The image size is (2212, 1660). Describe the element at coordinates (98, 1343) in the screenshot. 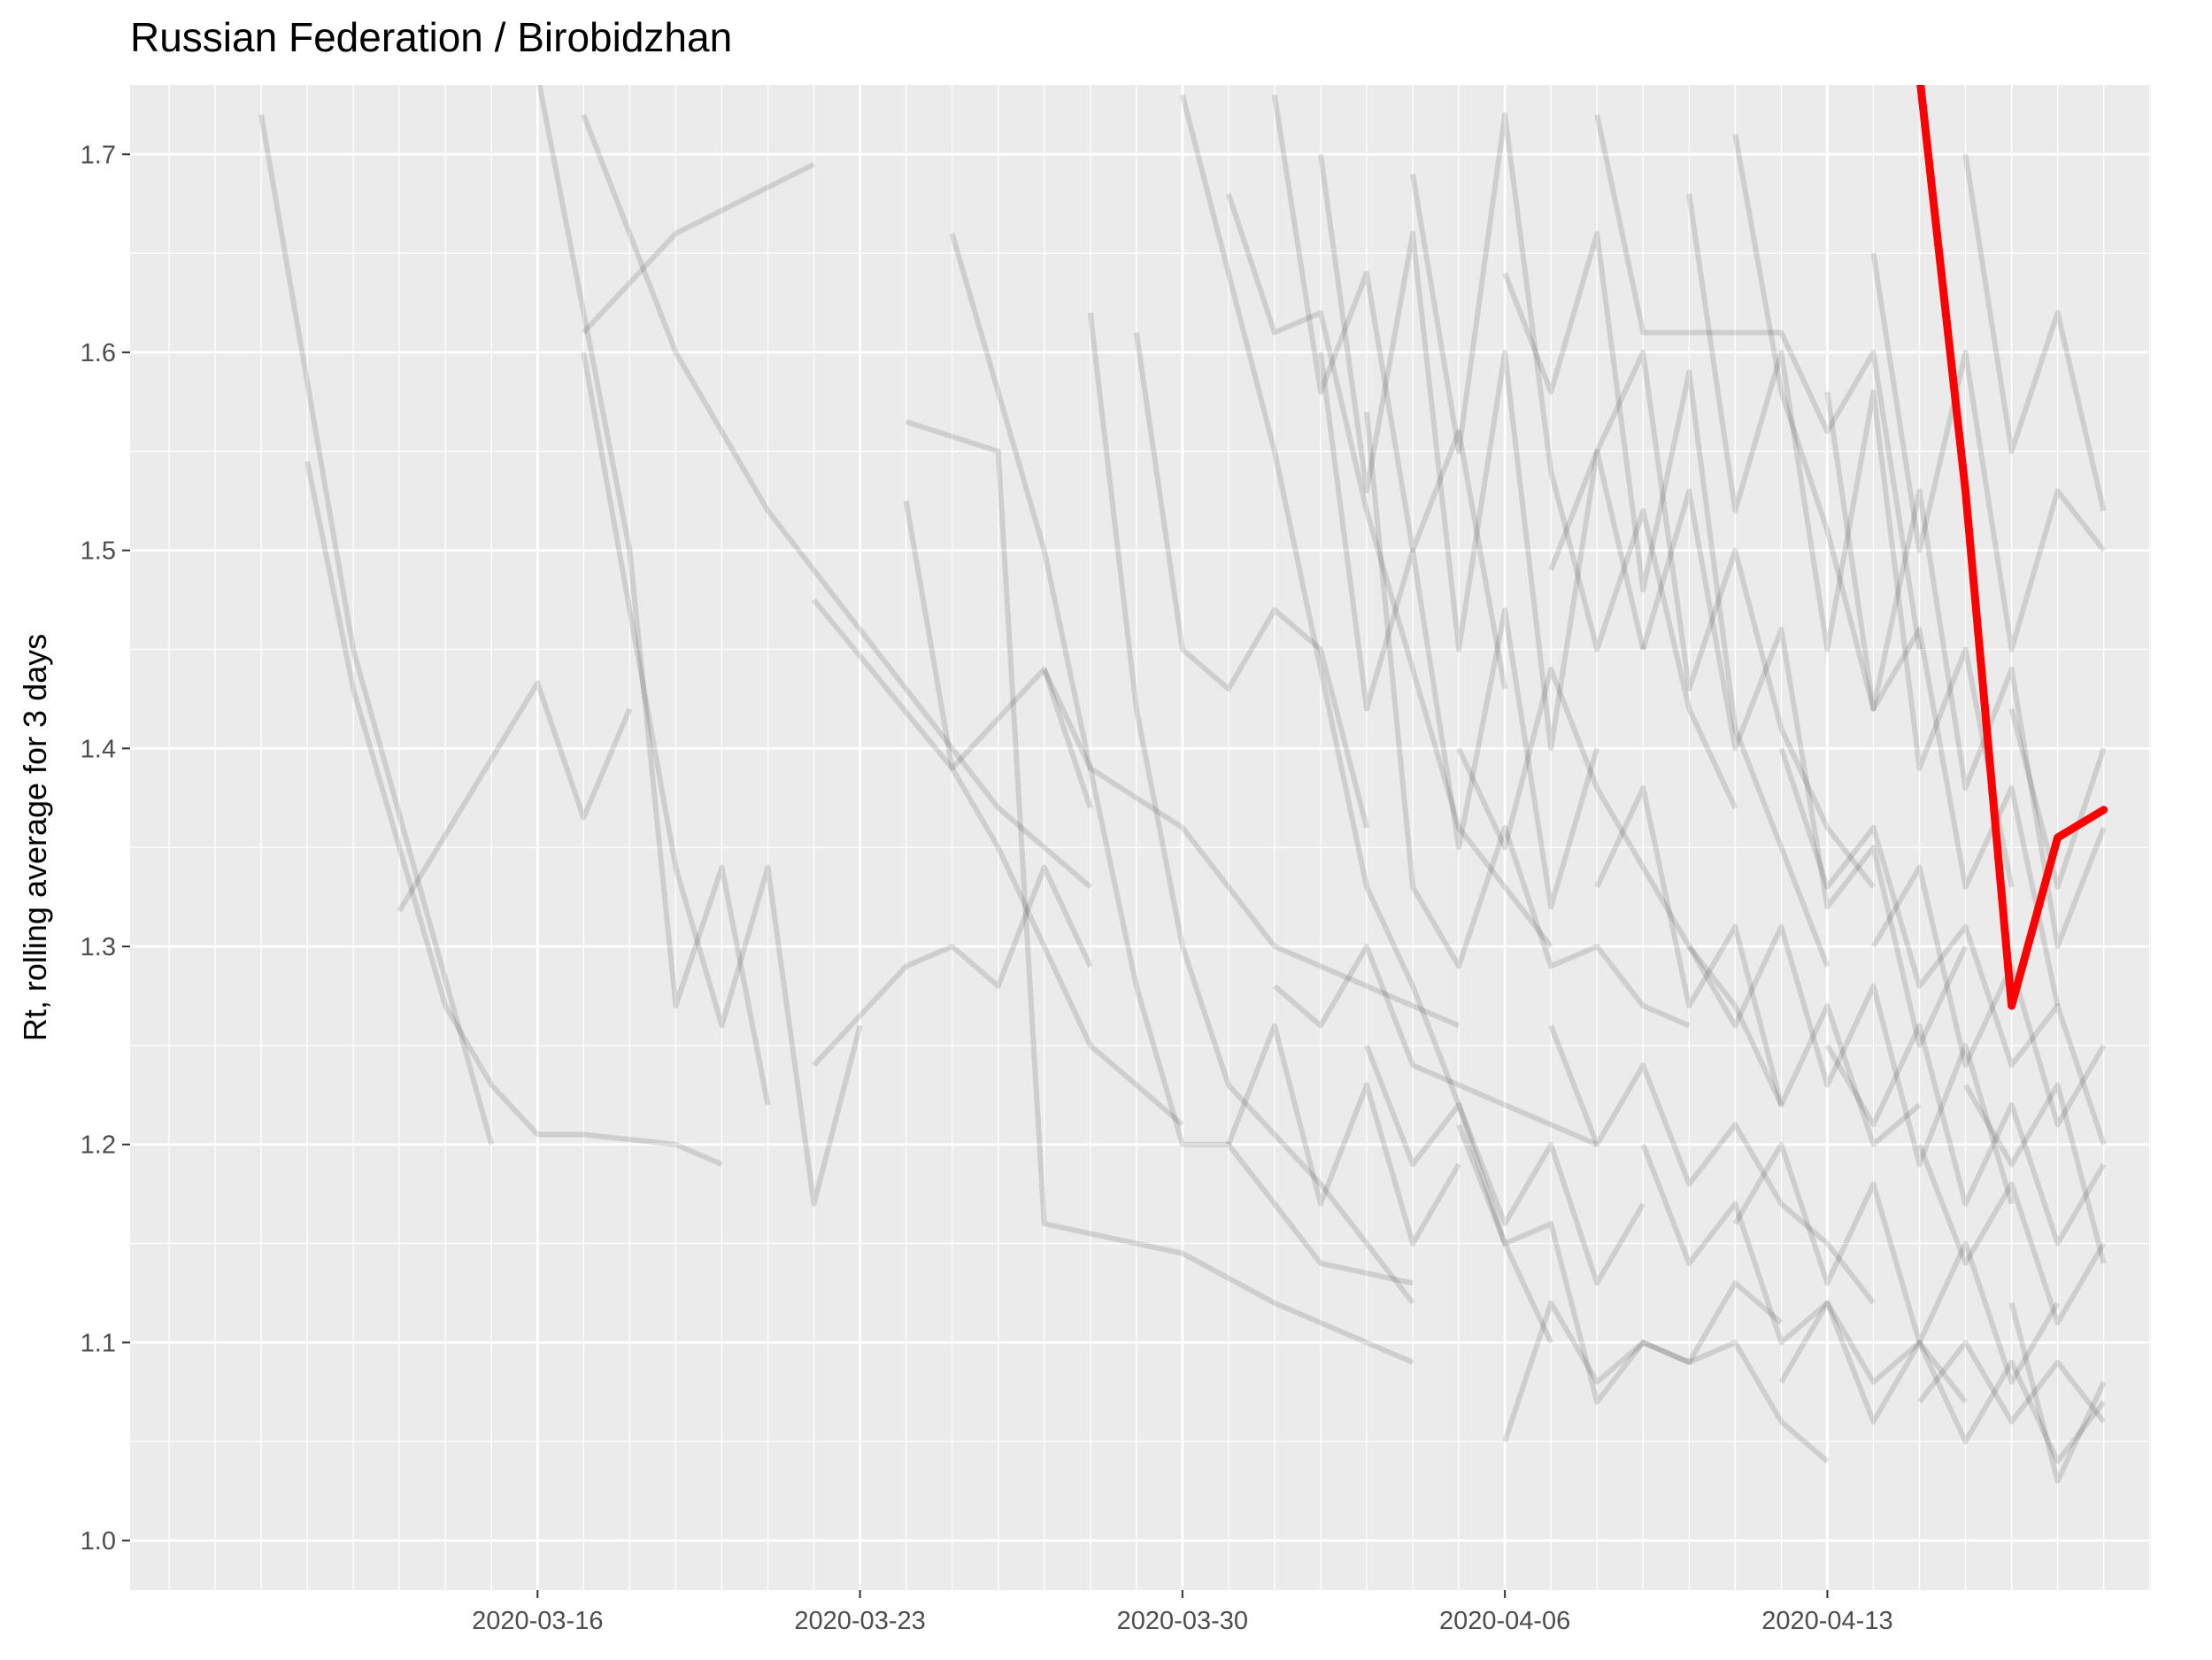

I see `y-tick-label: 1.1` at that location.